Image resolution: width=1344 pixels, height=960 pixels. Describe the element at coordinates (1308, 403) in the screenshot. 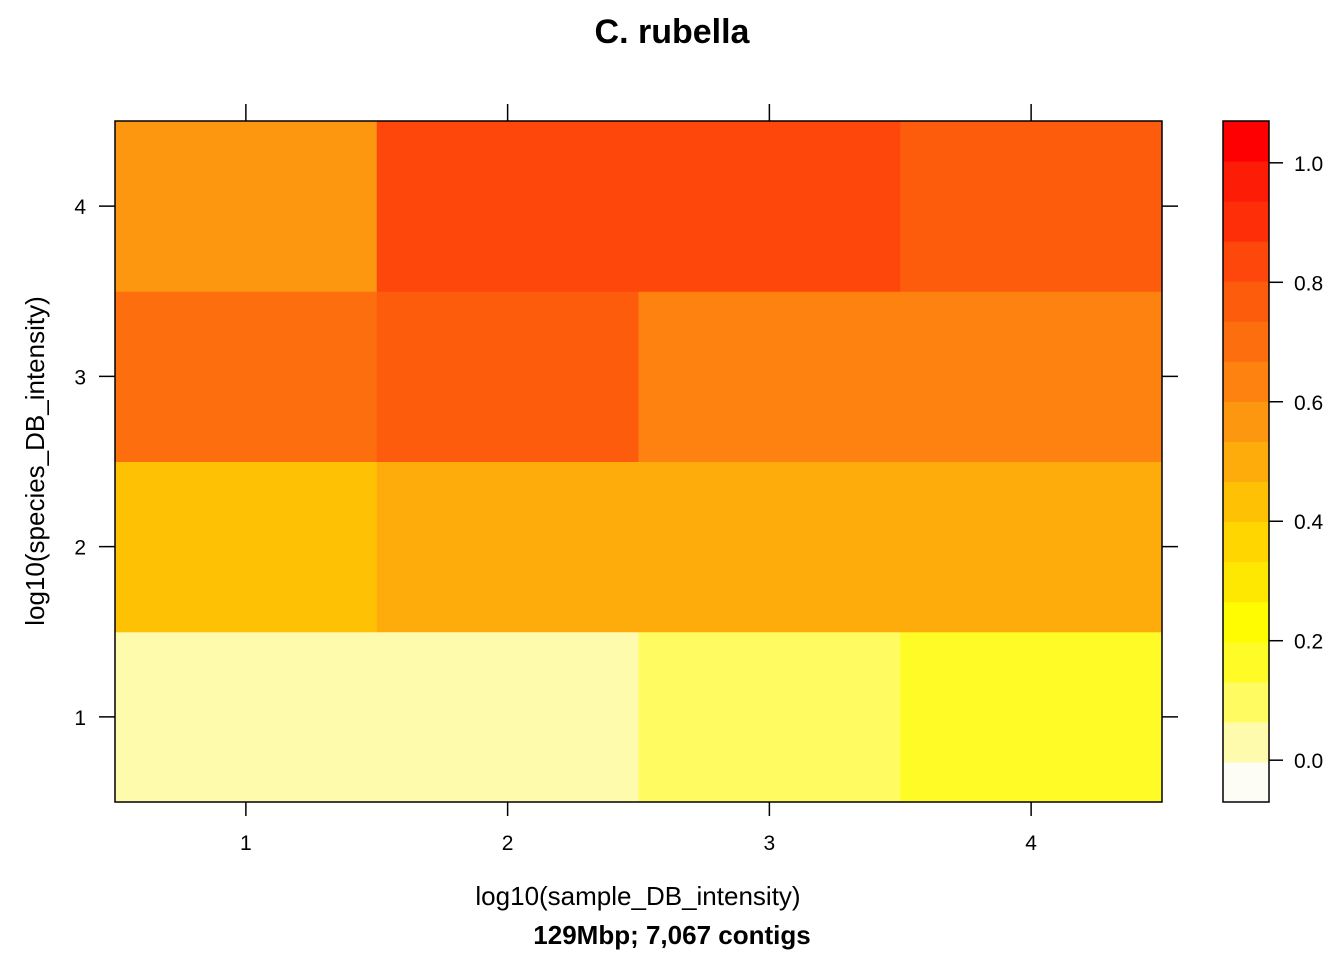

I see `colorbar-tick-label: 0.6` at that location.